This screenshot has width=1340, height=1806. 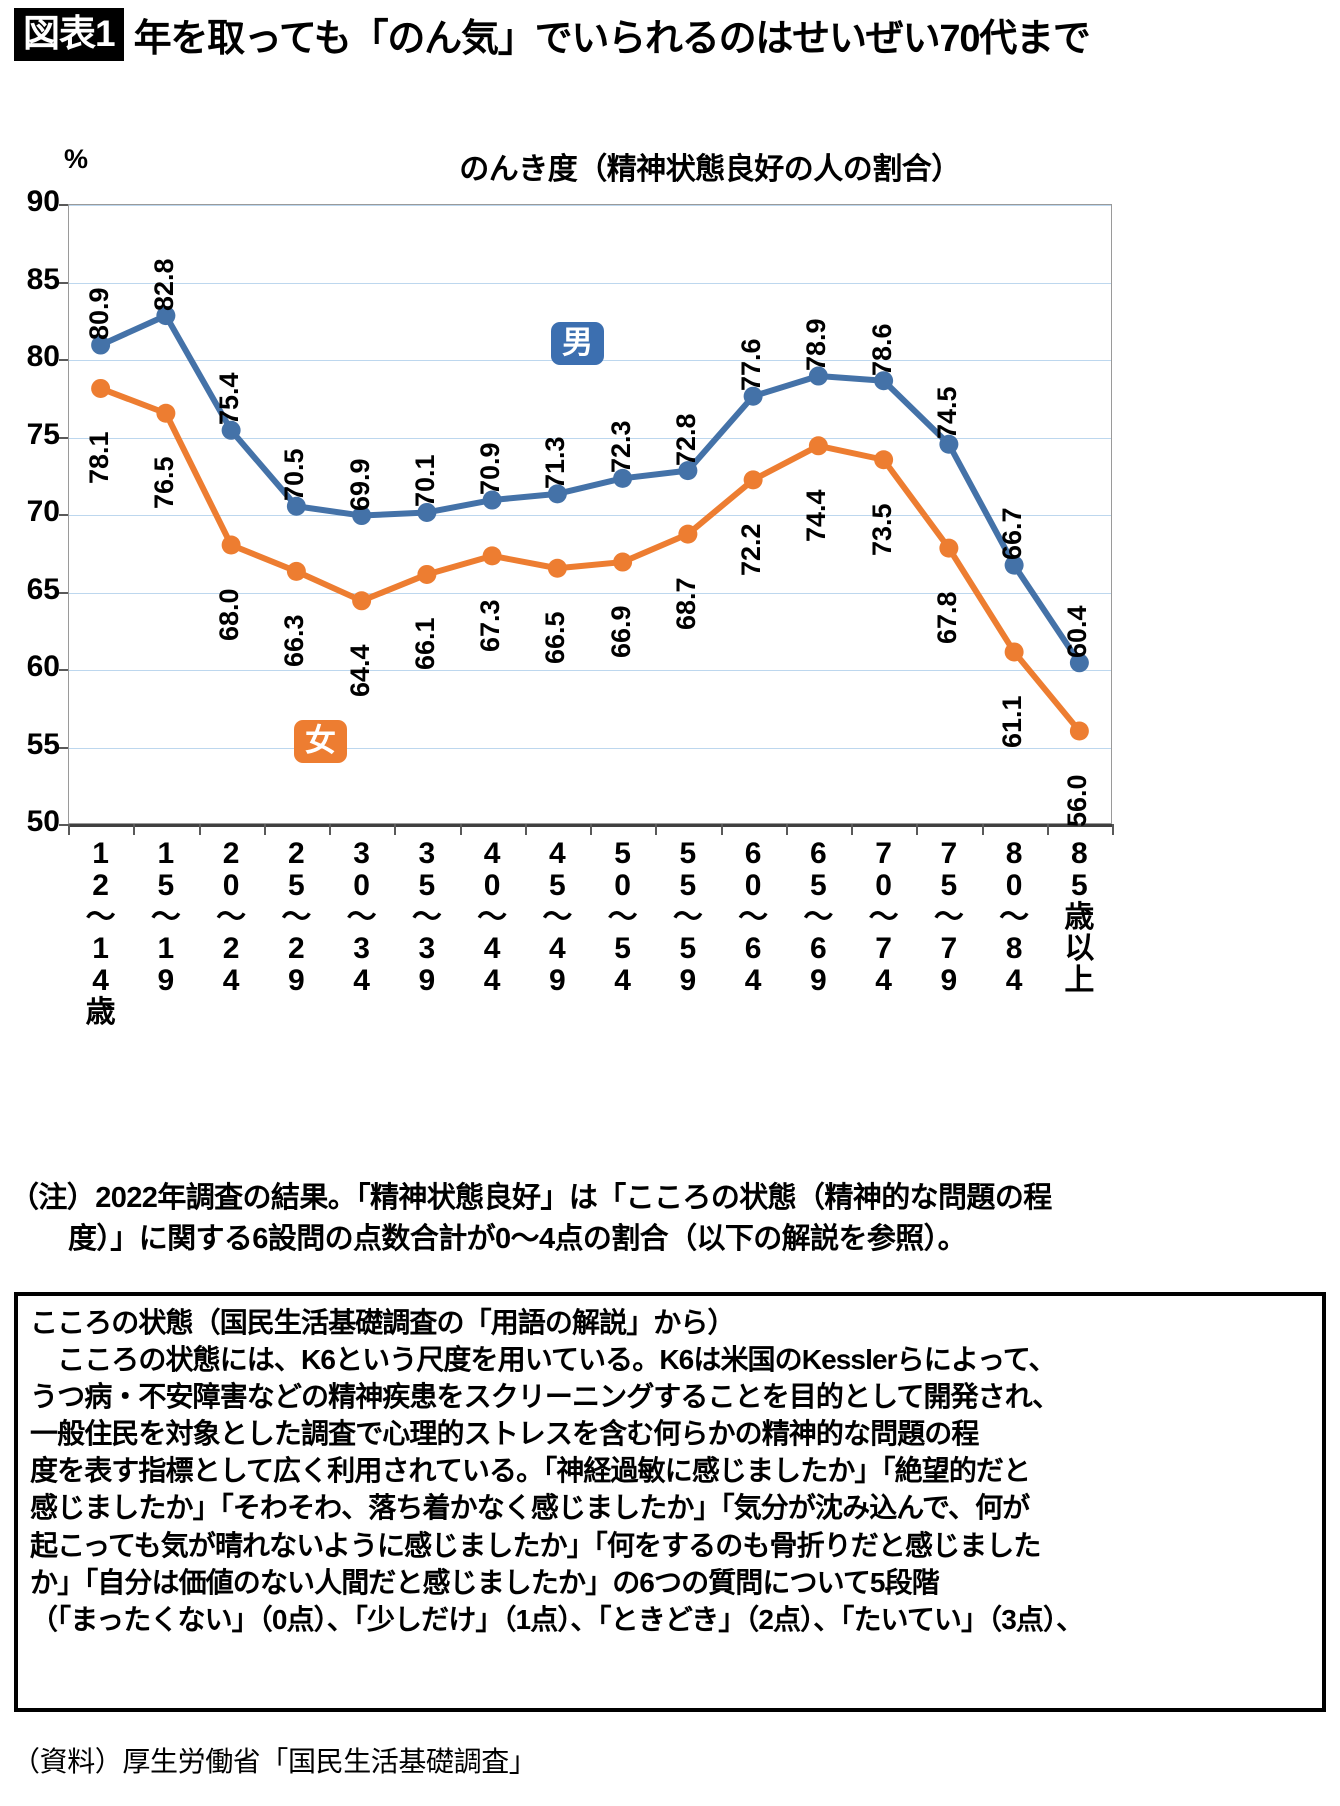 What do you see at coordinates (949, 917) in the screenshot?
I see `x-axis-category-label: 7 5 ～ 7 9` at bounding box center [949, 917].